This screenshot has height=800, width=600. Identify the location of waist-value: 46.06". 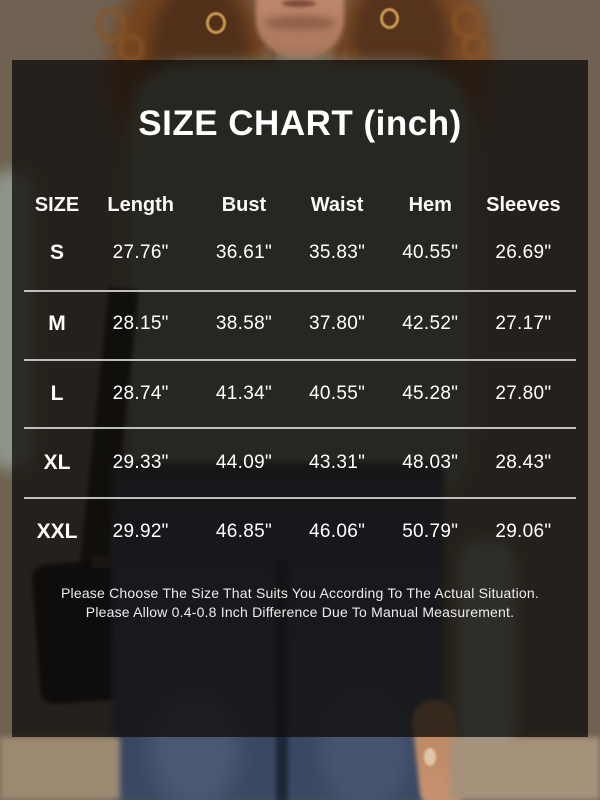
(337, 531).